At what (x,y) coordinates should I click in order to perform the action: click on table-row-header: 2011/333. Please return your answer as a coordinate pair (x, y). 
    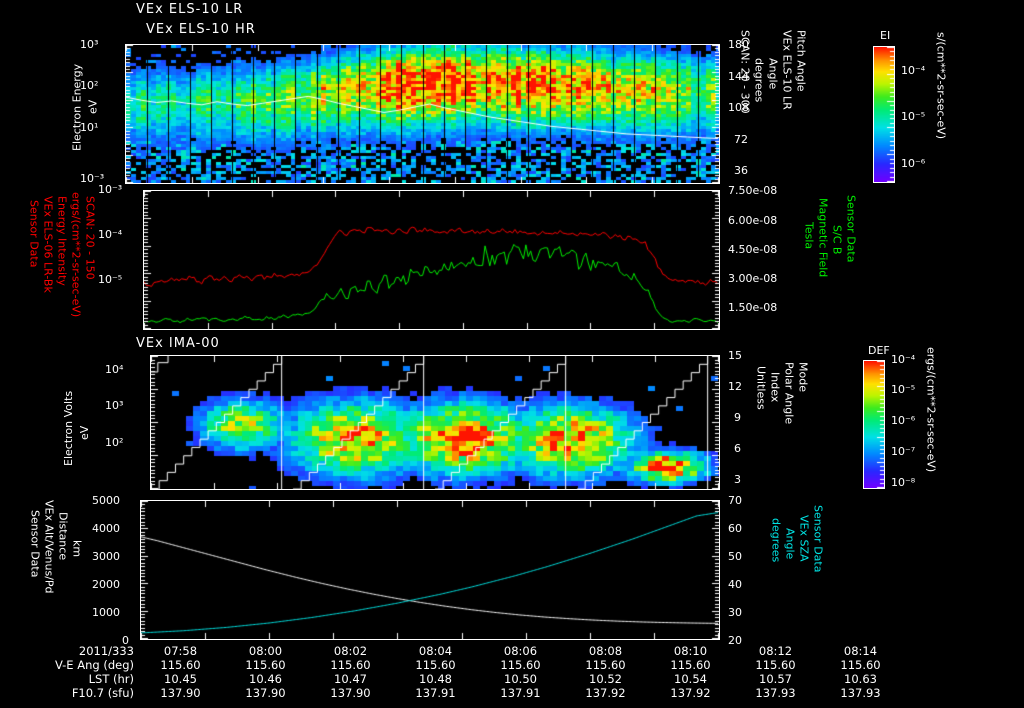
    Looking at the image, I should click on (106, 651).